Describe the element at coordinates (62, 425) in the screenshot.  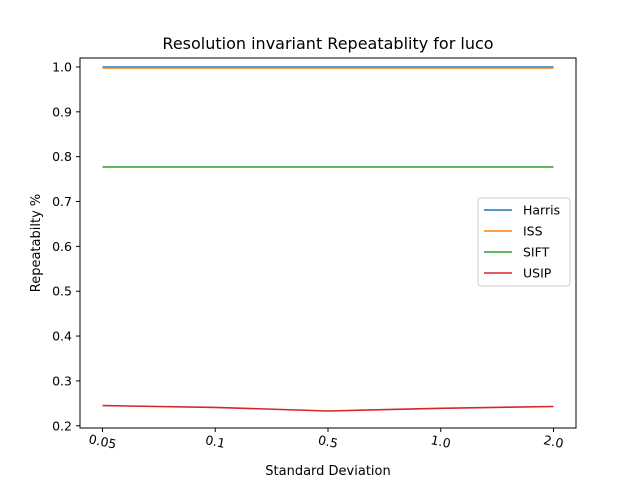
I see `y-tick-label: 0.2` at that location.